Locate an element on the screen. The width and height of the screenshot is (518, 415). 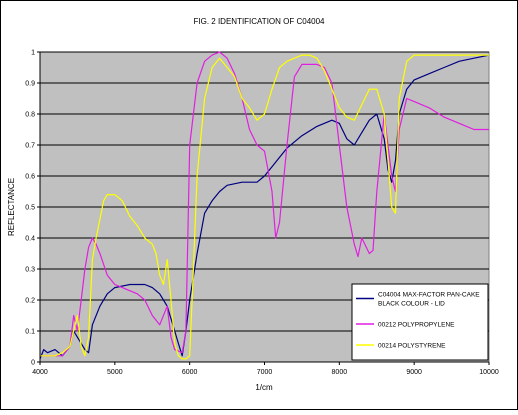
y-tick-label: 0.5 is located at coordinates (30, 208).